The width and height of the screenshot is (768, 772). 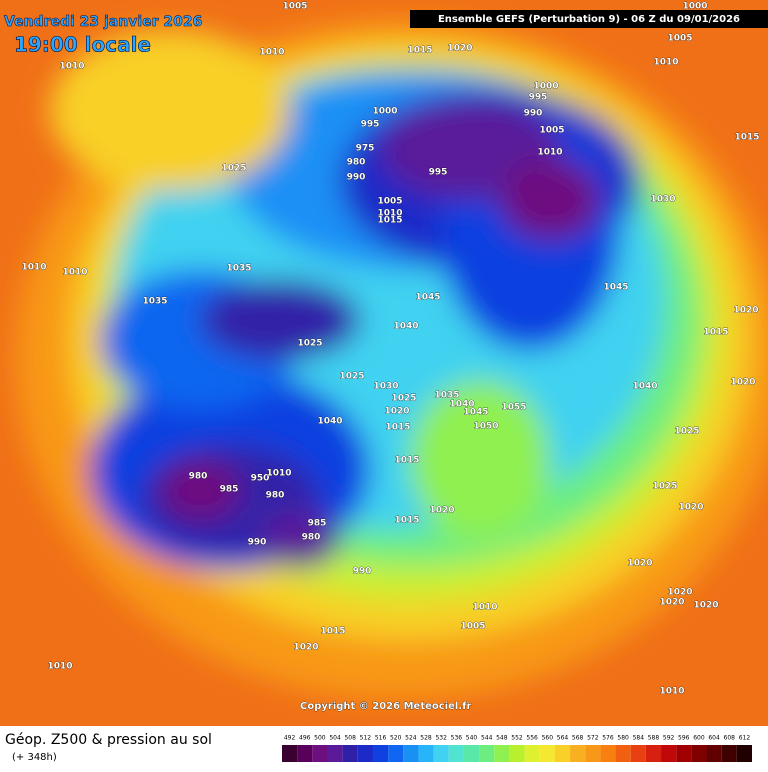 What do you see at coordinates (260, 479) in the screenshot?
I see `pressure-label: 950` at bounding box center [260, 479].